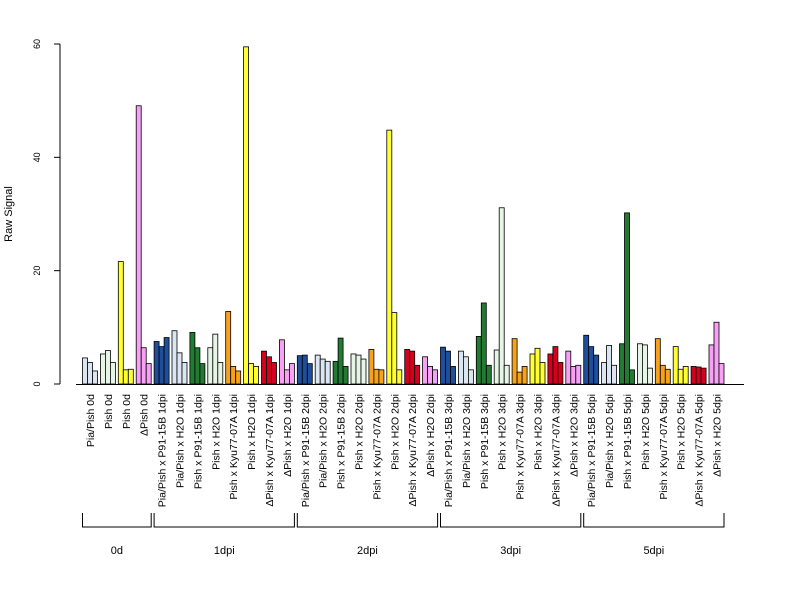 The width and height of the screenshot is (800, 600). What do you see at coordinates (46, 213) in the screenshot?
I see `y-axis: 0 20 40 60` at bounding box center [46, 213].